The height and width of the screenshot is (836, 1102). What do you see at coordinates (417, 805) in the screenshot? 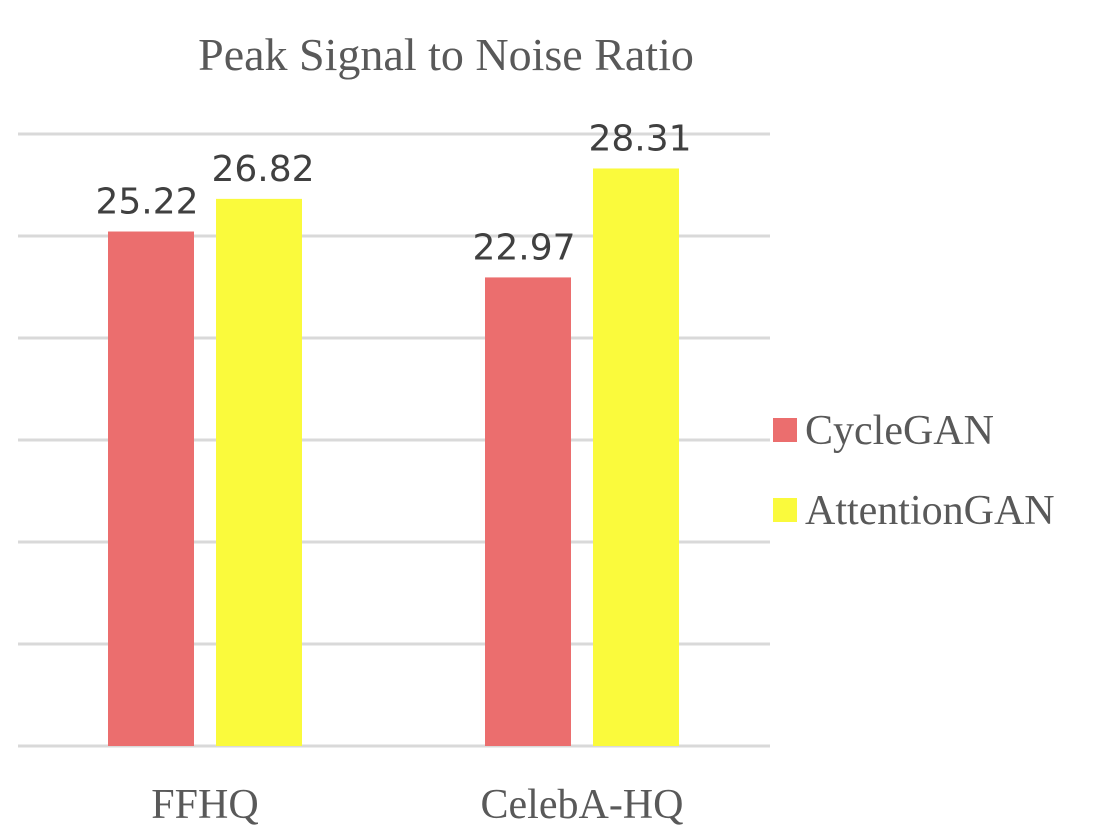
I see `category-labels: FFHQ CelebA-HQ` at bounding box center [417, 805].